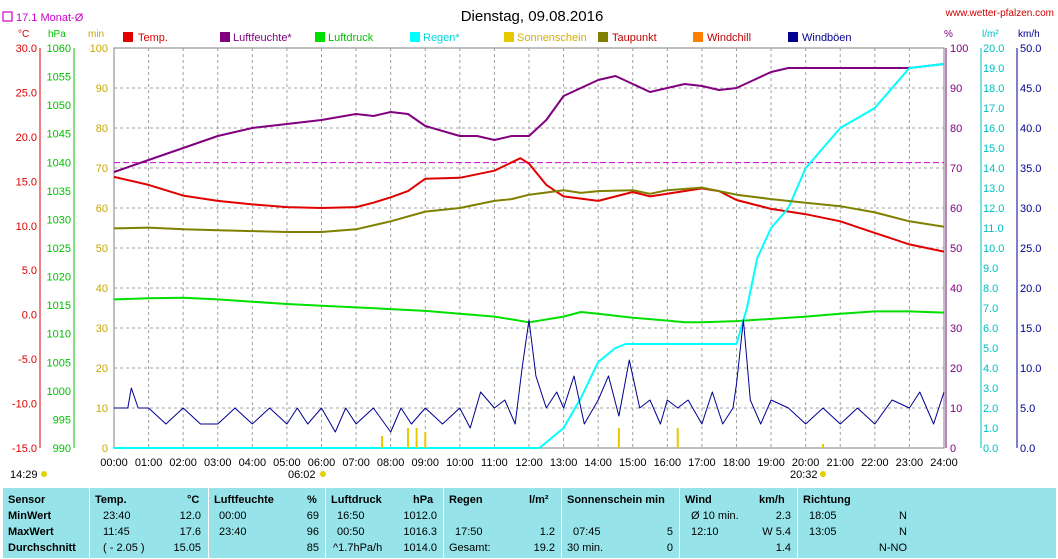  I want to click on minutes-axis-tick: 60, so click(102, 209).